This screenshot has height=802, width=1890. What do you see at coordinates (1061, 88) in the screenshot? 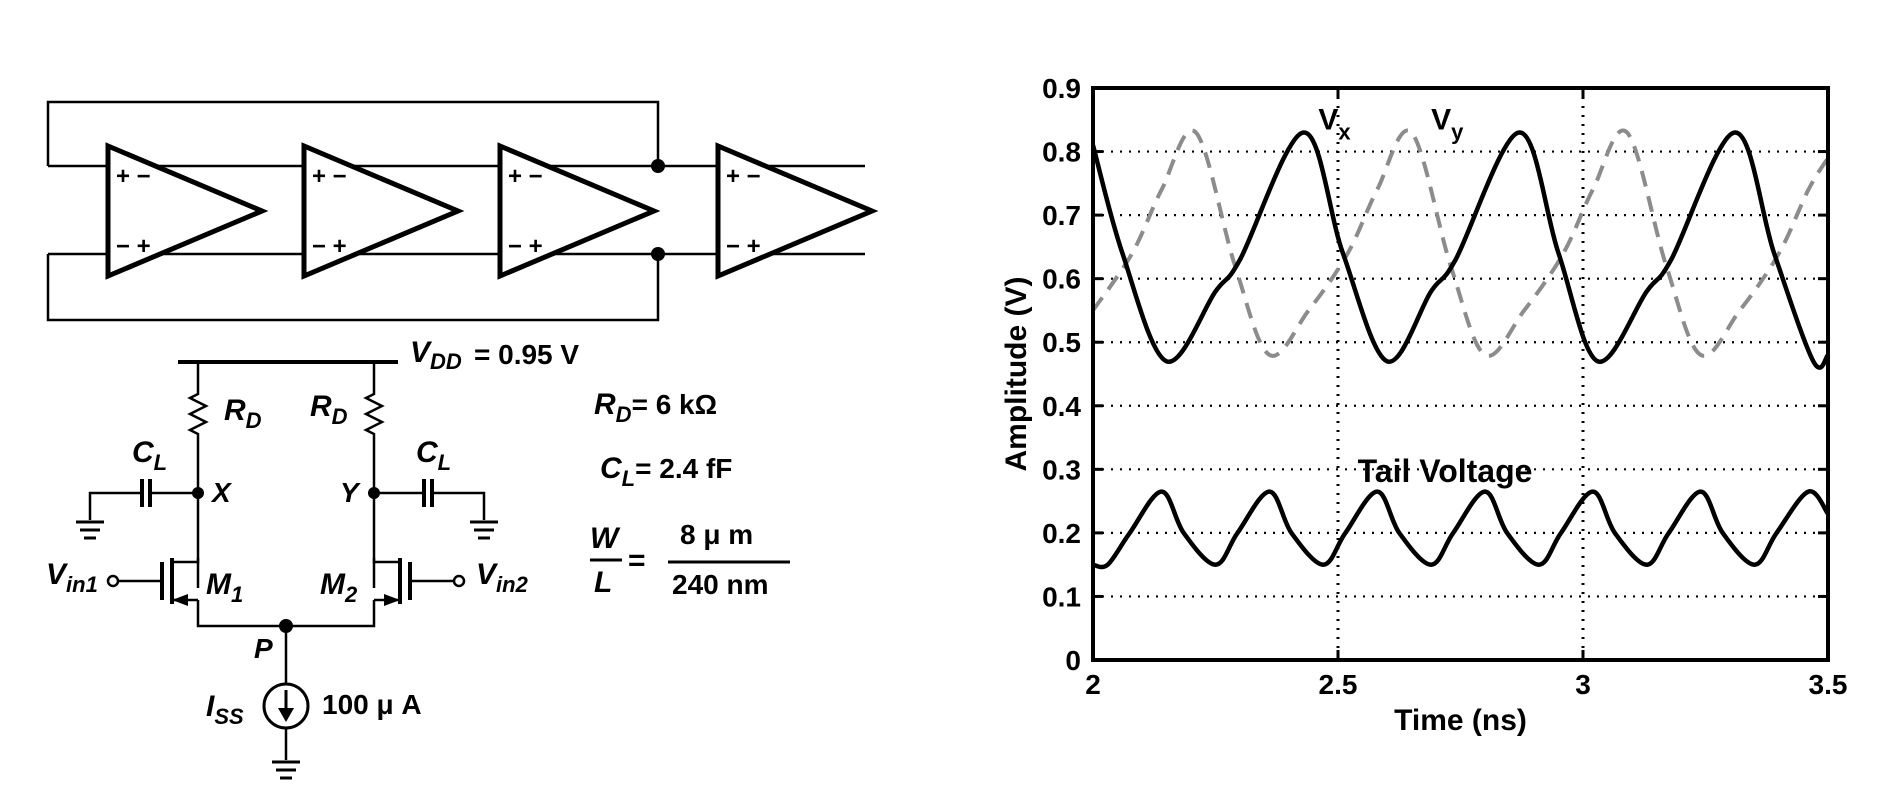
I see `y-tick-label: 0.9` at bounding box center [1061, 88].